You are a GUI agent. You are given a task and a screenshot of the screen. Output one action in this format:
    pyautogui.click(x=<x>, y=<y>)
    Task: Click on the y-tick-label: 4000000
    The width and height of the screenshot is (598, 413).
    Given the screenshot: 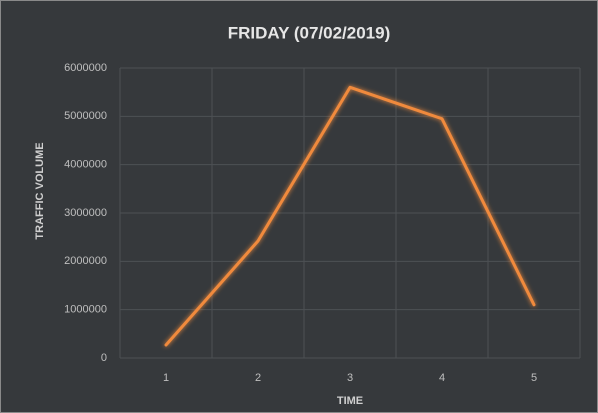 What is the action you would take?
    pyautogui.click(x=85, y=165)
    